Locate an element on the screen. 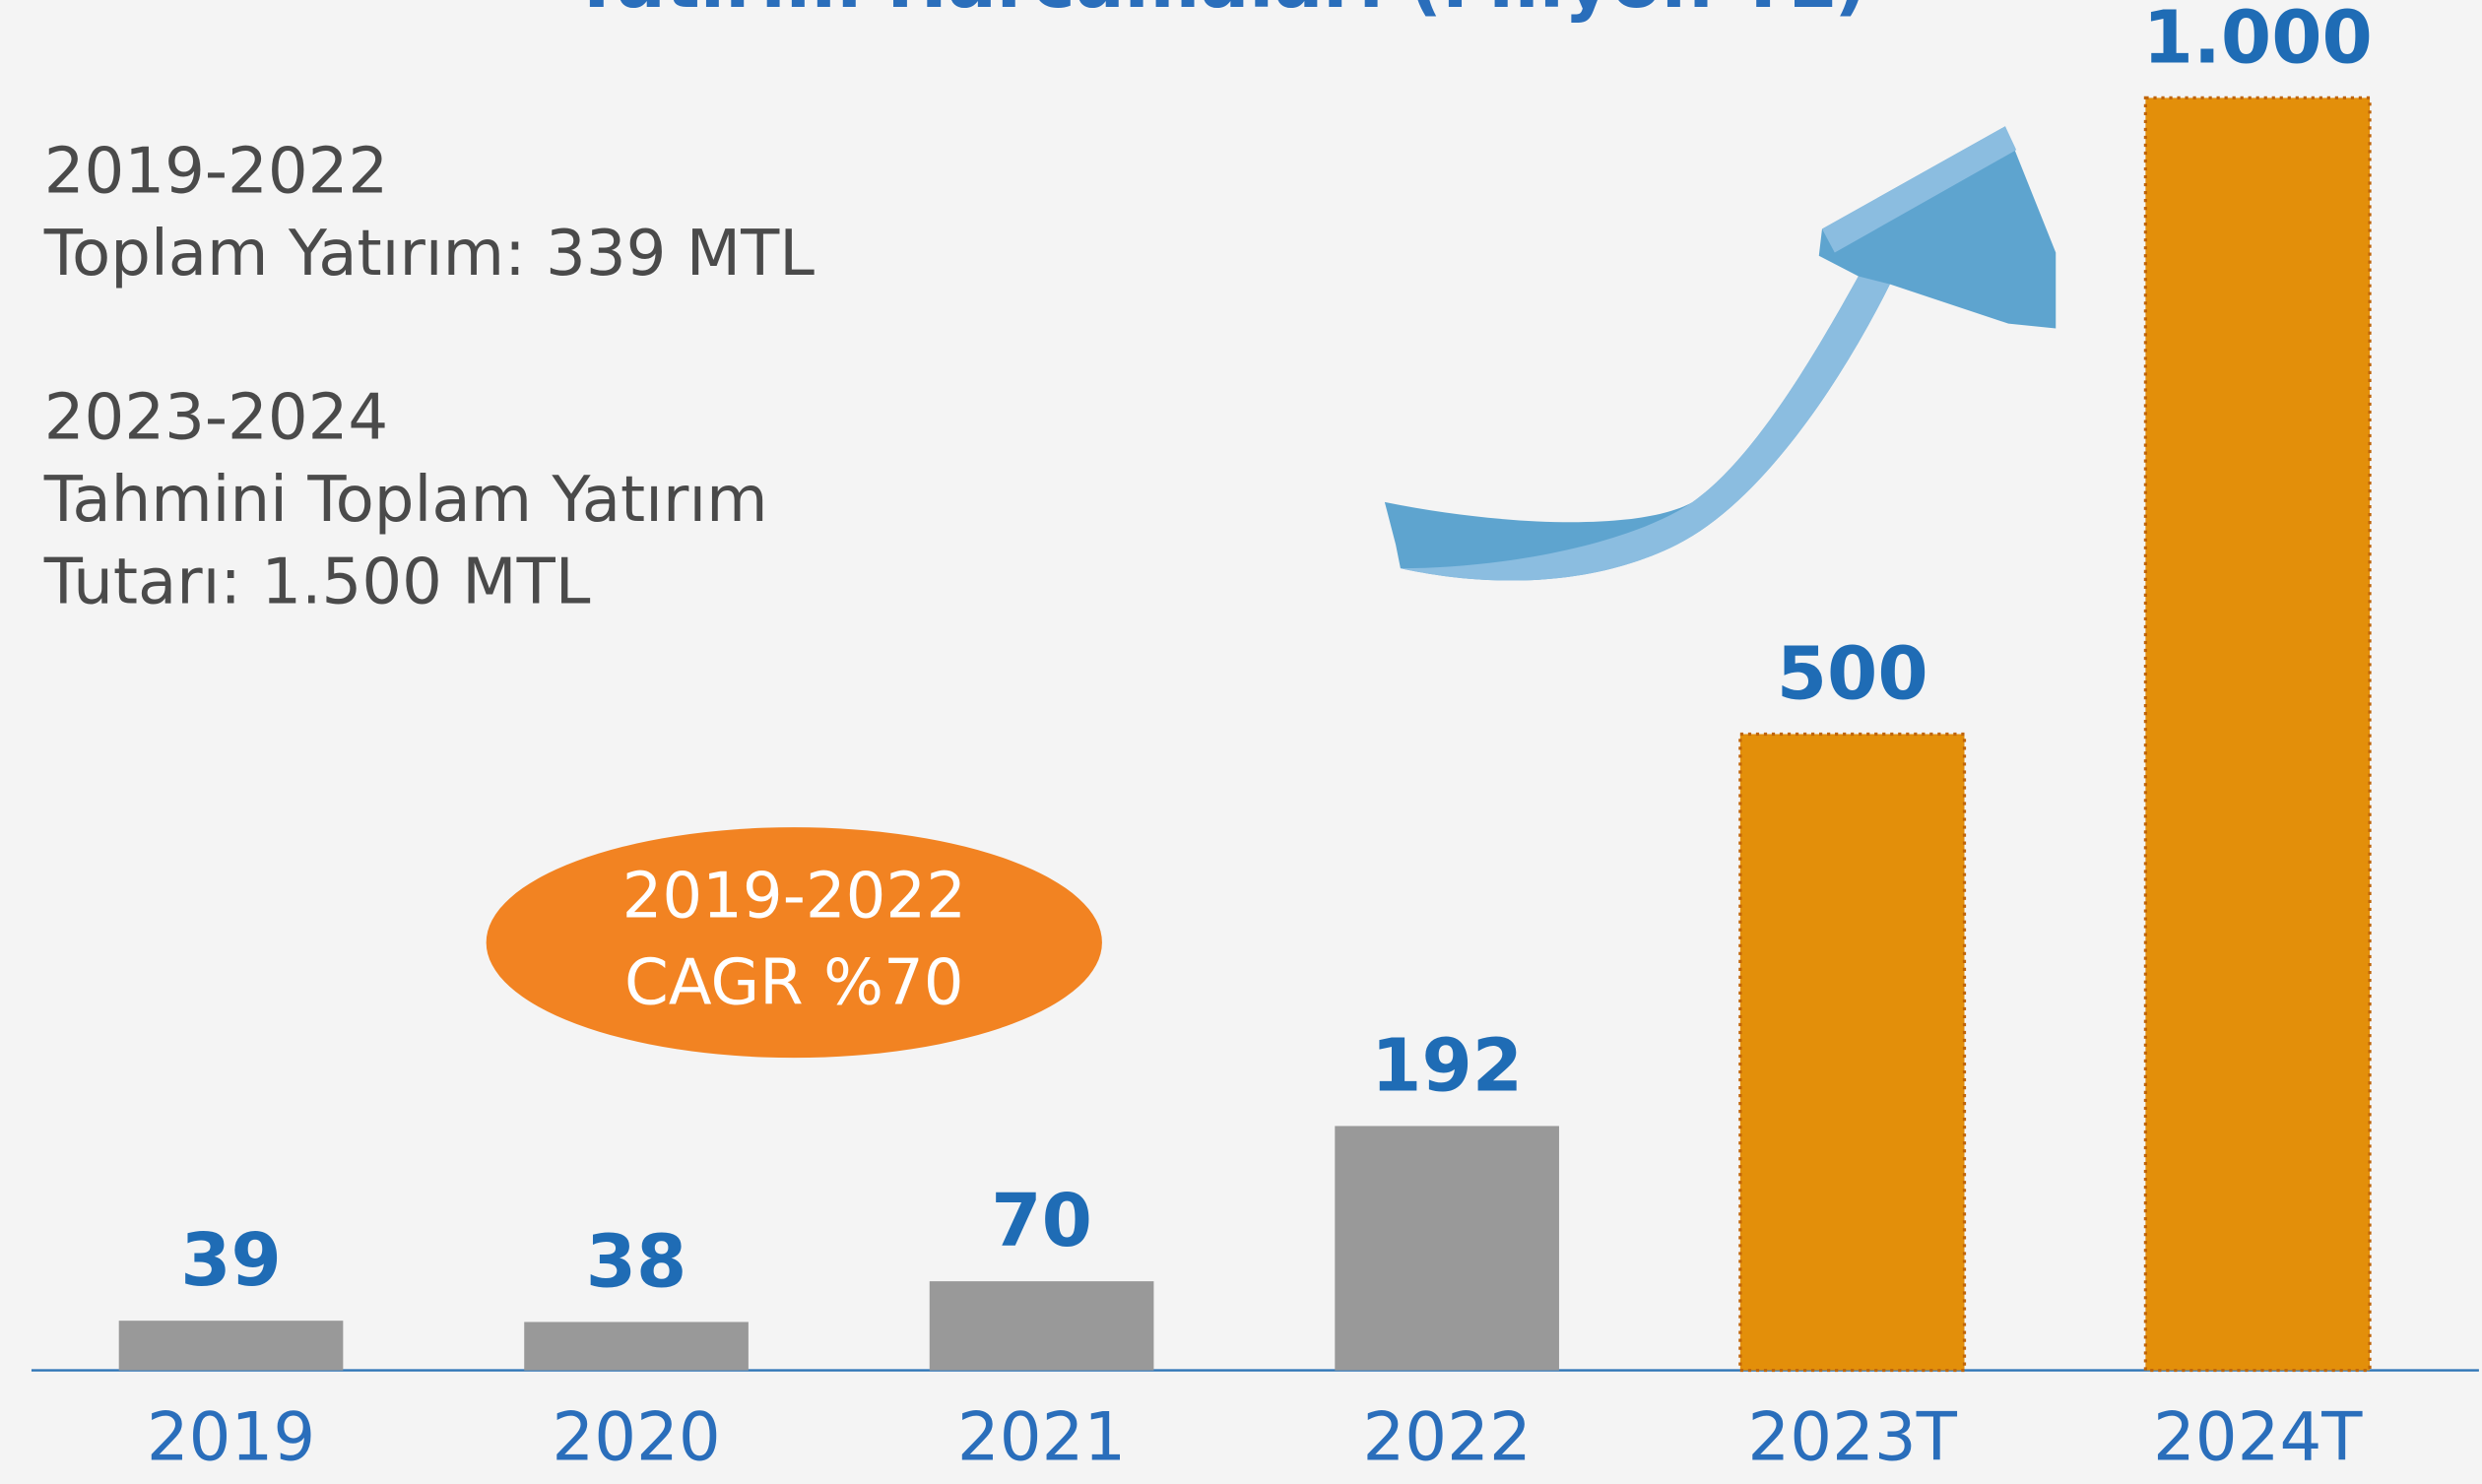 This screenshot has width=2482, height=1484. x-tick-label: 2021 is located at coordinates (1041, 1436).